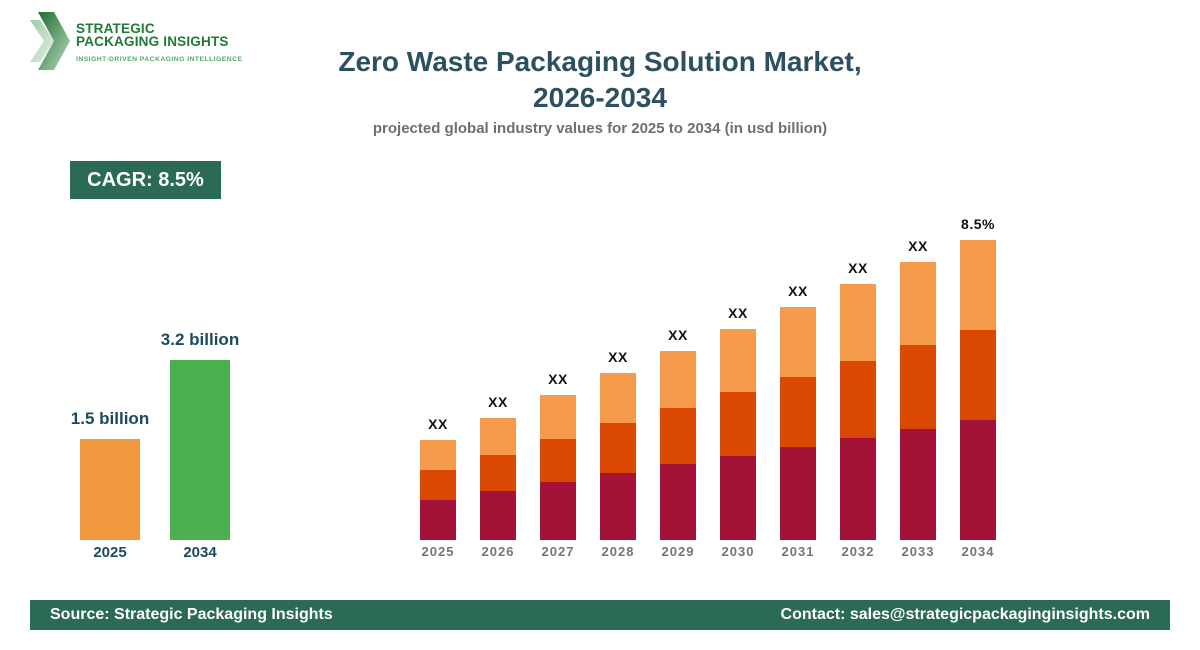  What do you see at coordinates (618, 357) in the screenshot?
I see `bar-value-label-2028: XX` at bounding box center [618, 357].